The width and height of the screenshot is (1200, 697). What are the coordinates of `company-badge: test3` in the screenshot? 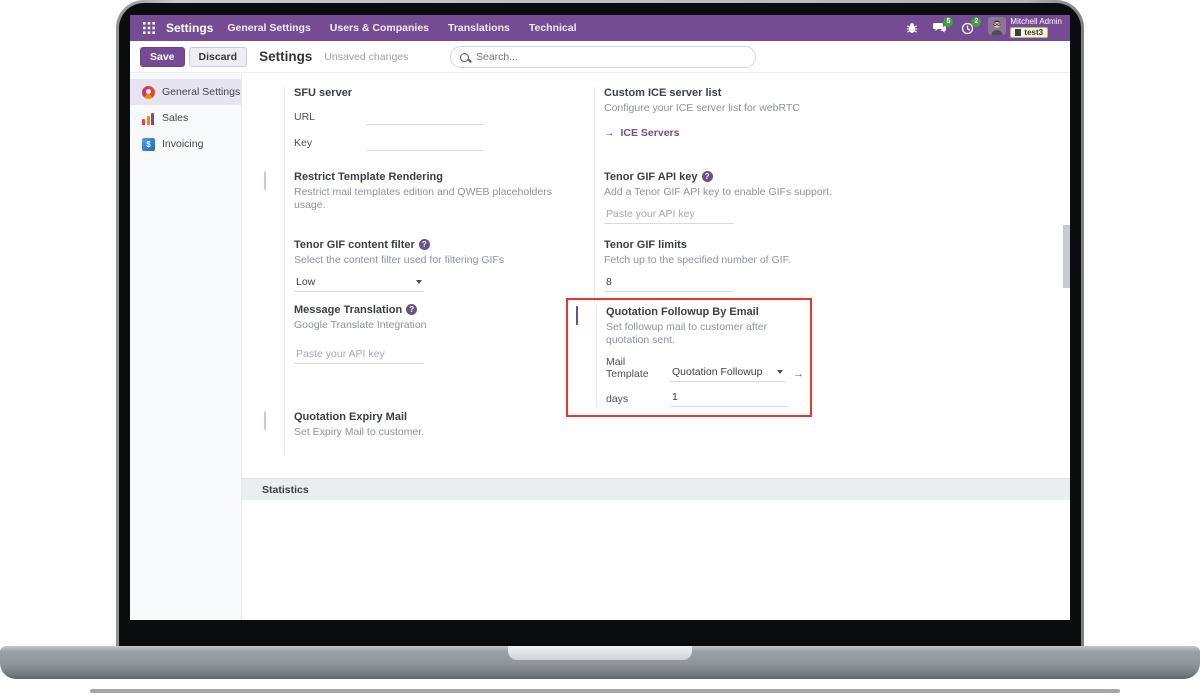 It's located at (1029, 32).